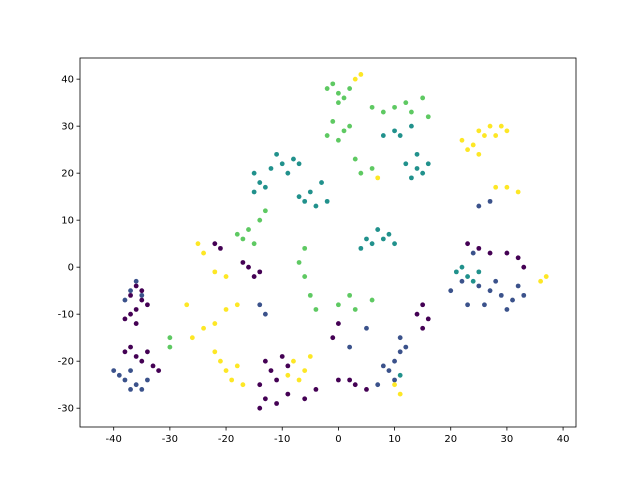 This screenshot has width=640, height=484. Describe the element at coordinates (67, 221) in the screenshot. I see `y-tick-label: 10` at that location.